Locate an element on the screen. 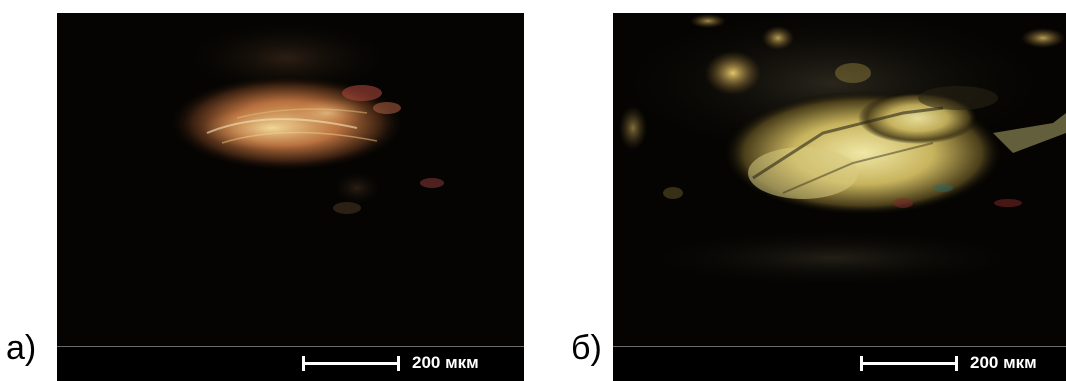  scalebar-a is located at coordinates (351, 363).